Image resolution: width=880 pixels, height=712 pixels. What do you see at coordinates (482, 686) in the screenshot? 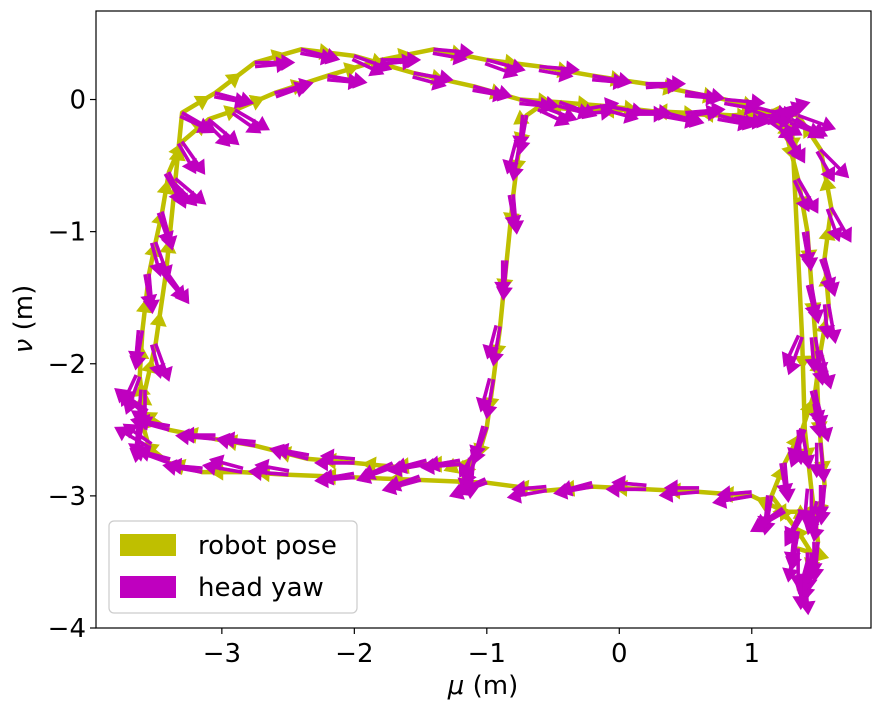
I see `x-axis-label: μ (m)` at bounding box center [482, 686].